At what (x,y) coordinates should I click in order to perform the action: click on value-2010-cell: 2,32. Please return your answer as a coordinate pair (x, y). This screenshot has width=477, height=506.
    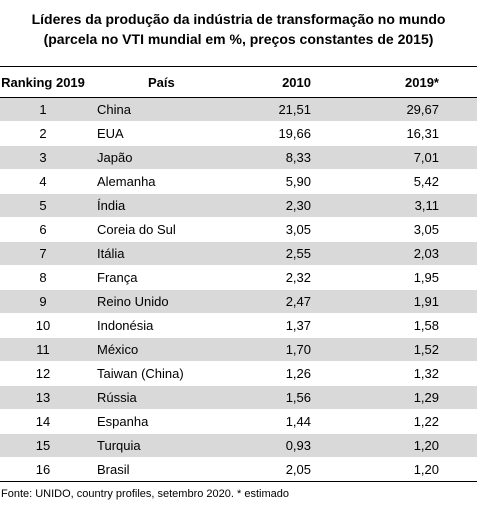
    Looking at the image, I should click on (298, 277).